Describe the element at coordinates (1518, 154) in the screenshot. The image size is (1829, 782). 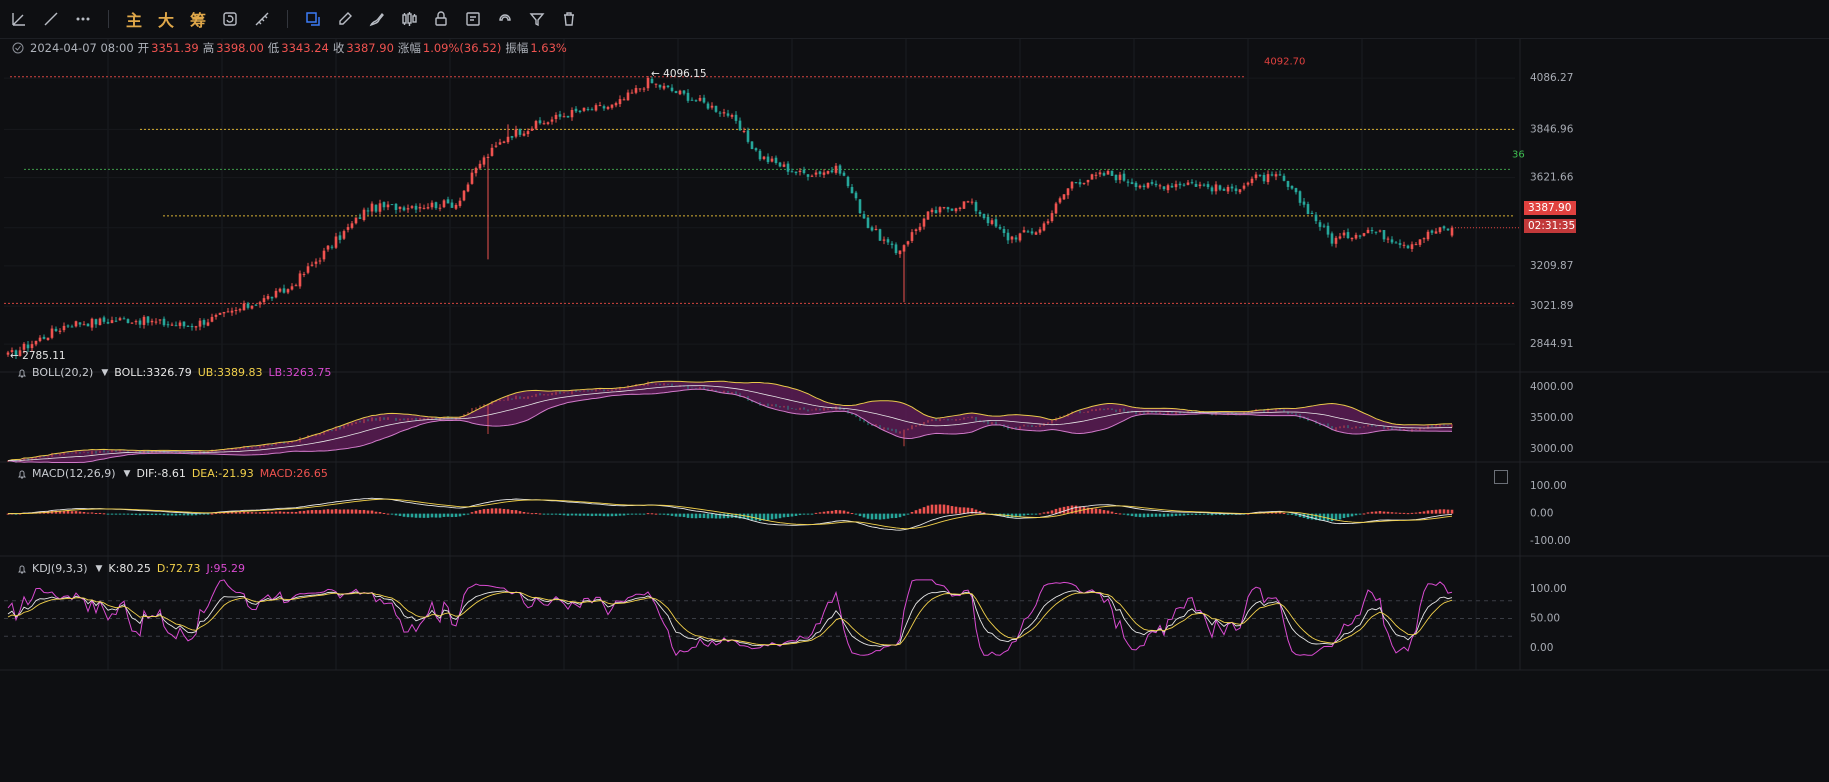
I see `level-label-green: 36` at that location.